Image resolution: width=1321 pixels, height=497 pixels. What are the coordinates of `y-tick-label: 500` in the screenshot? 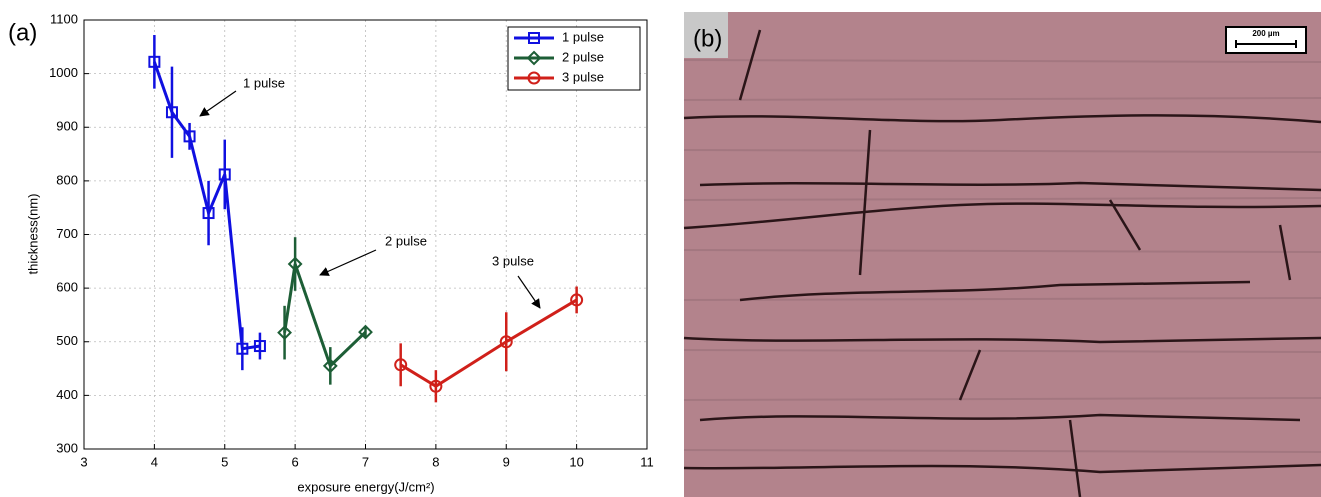 It's located at (67, 340).